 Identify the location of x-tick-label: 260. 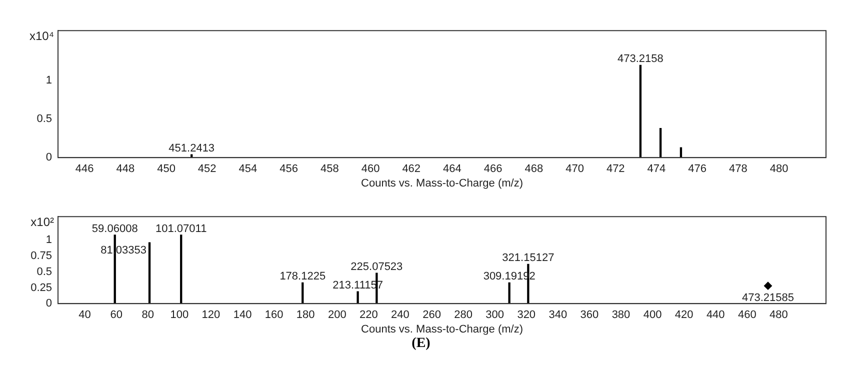
(431, 315).